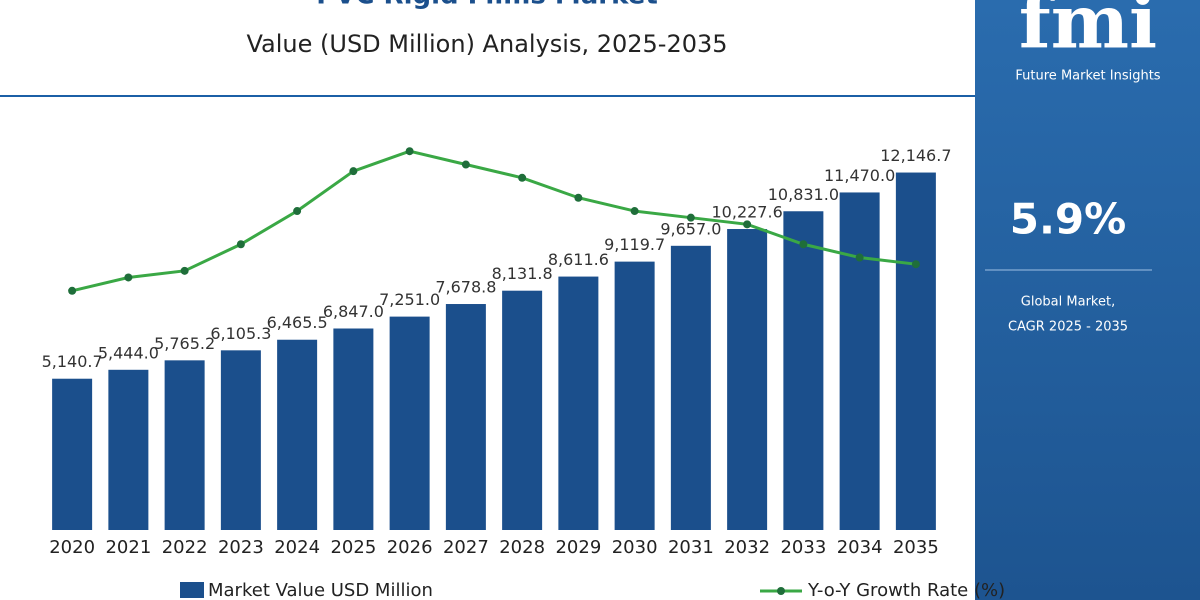 This screenshot has height=600, width=1200. Describe the element at coordinates (1068, 219) in the screenshot. I see `cagr-value: 5.9%` at that location.